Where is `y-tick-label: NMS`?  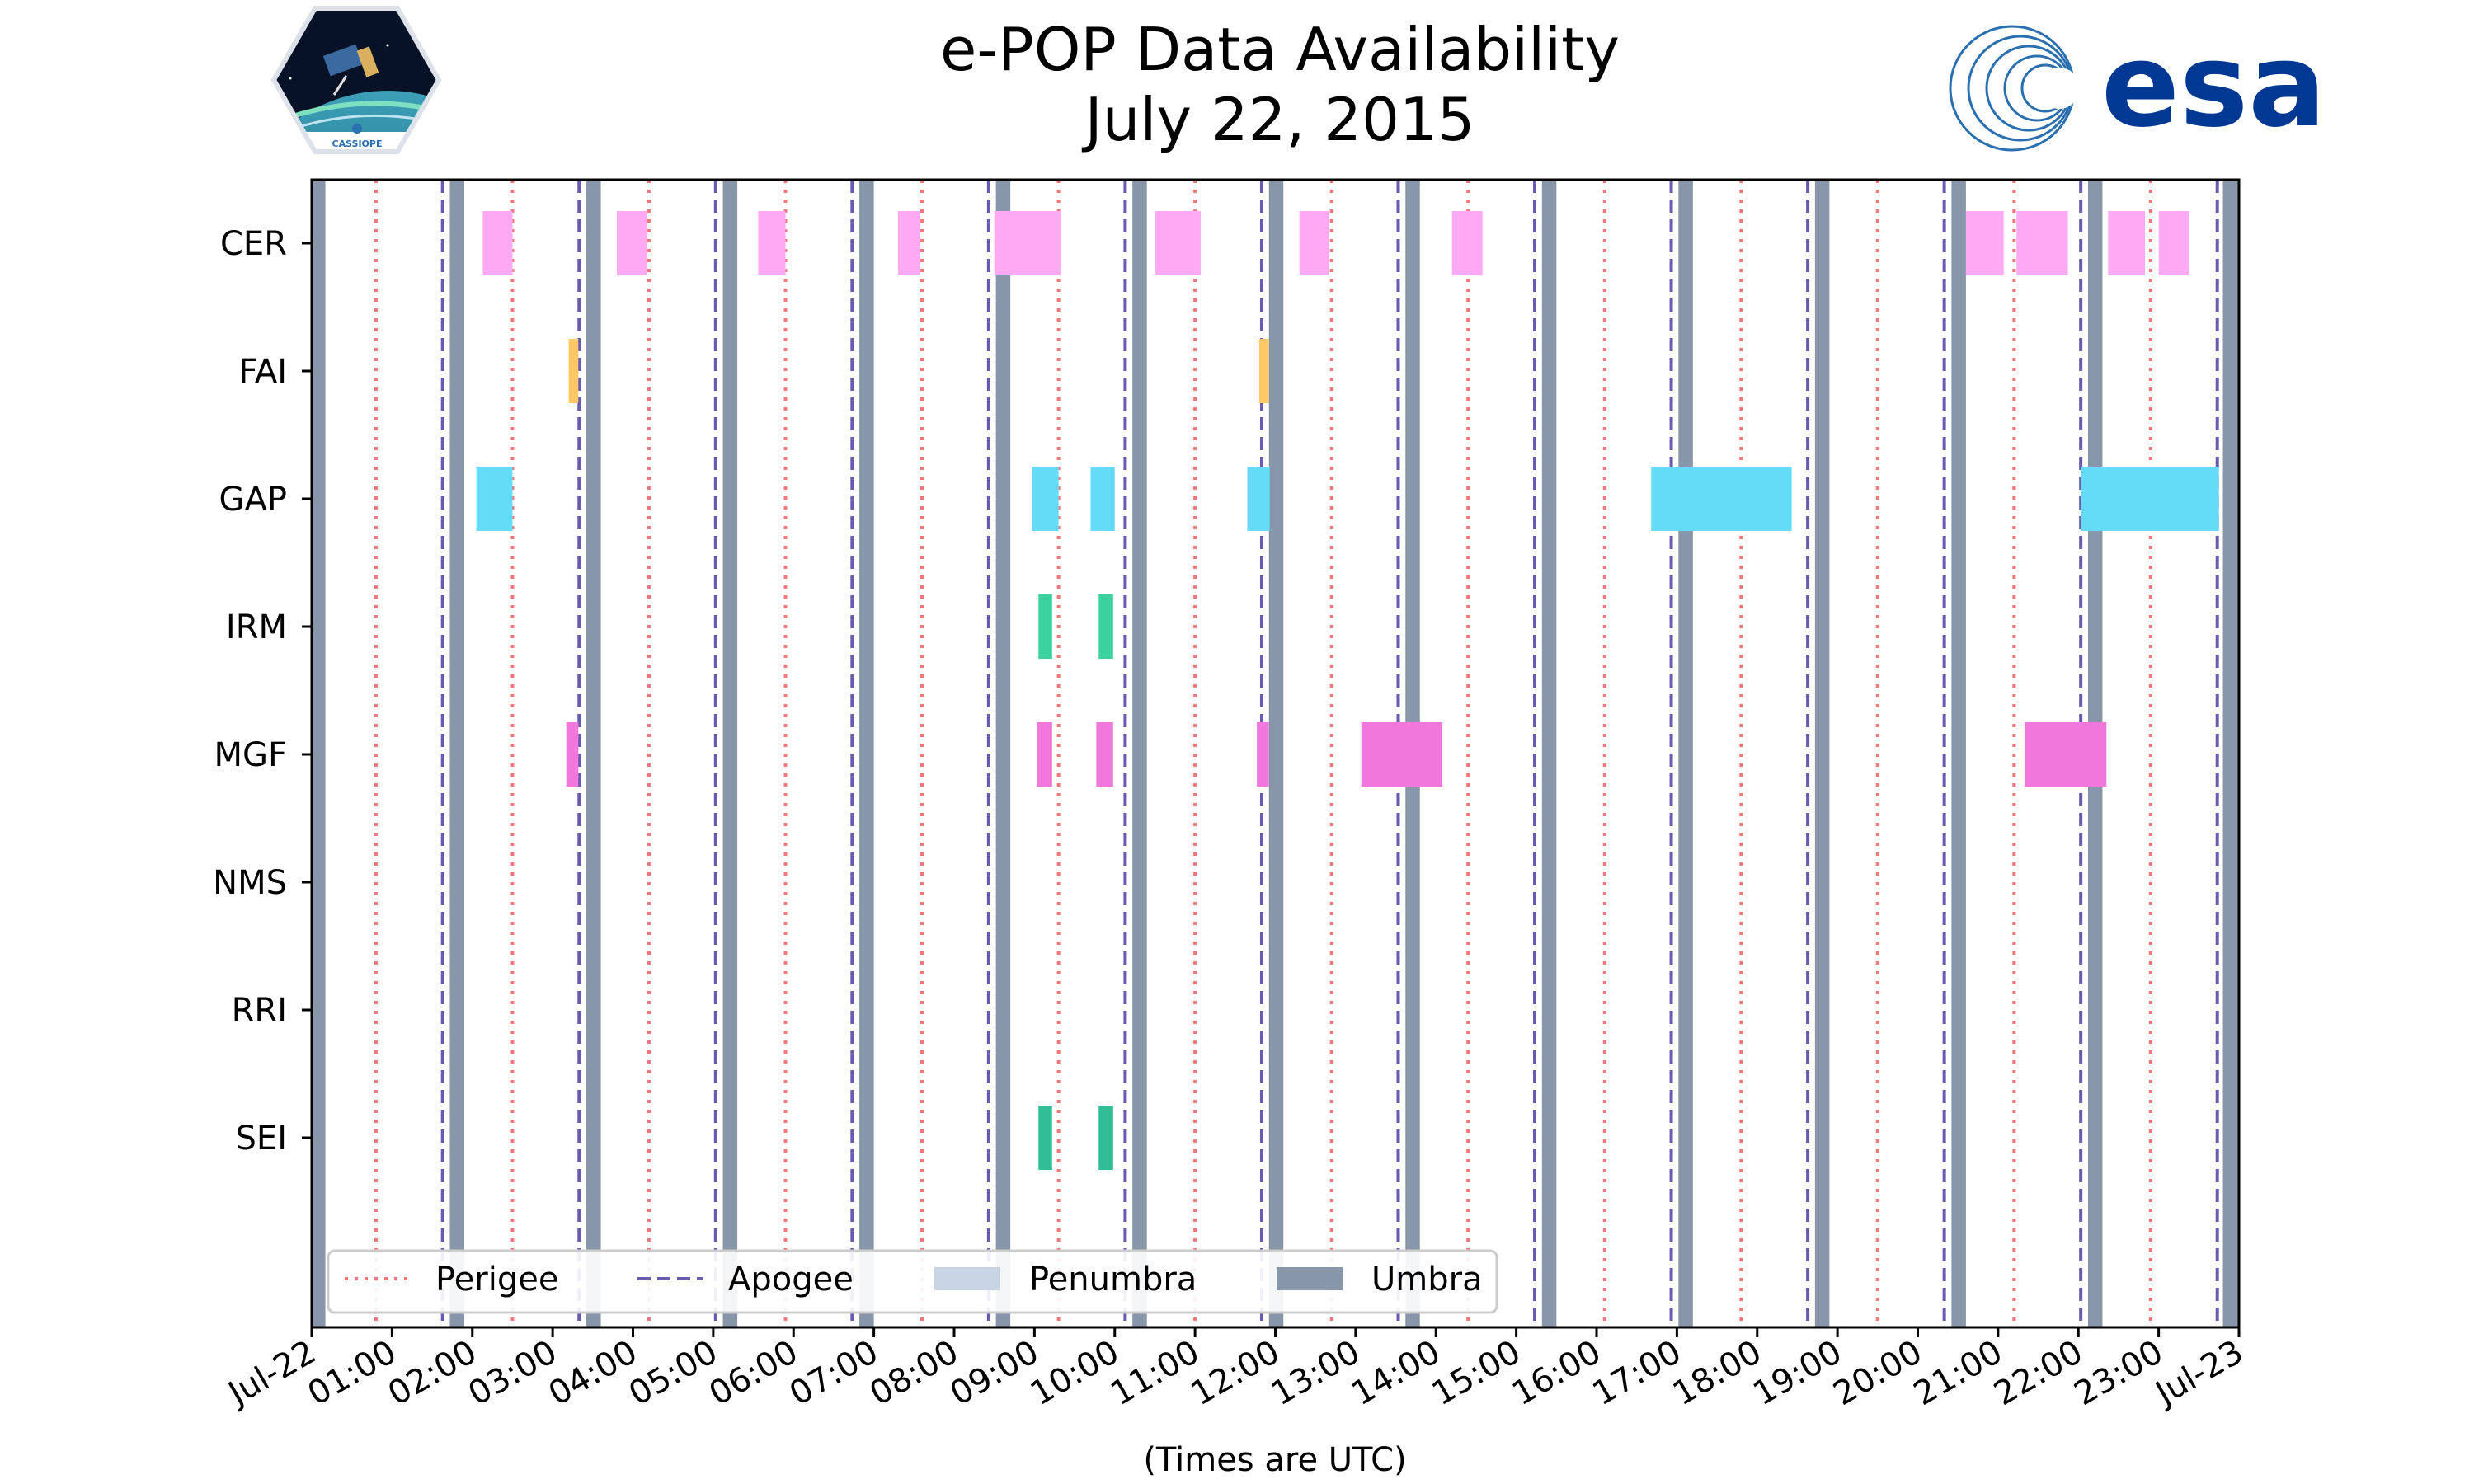
y-tick-label: NMS is located at coordinates (250, 883).